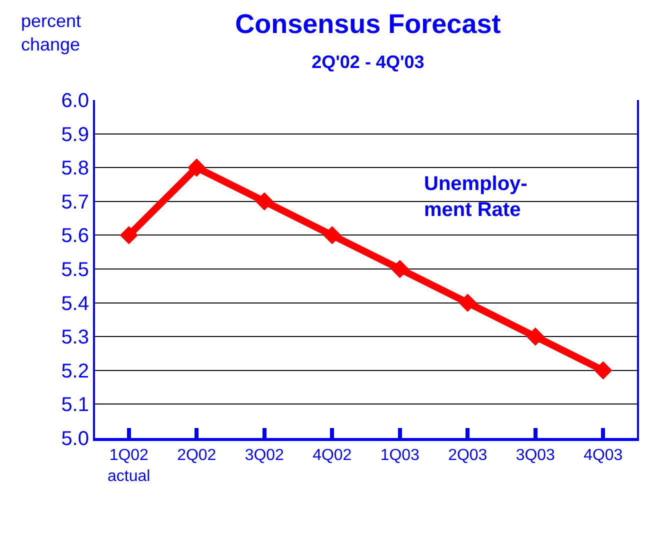  Describe the element at coordinates (129, 466) in the screenshot. I see `x-tick-label: 1Q02 actual` at that location.